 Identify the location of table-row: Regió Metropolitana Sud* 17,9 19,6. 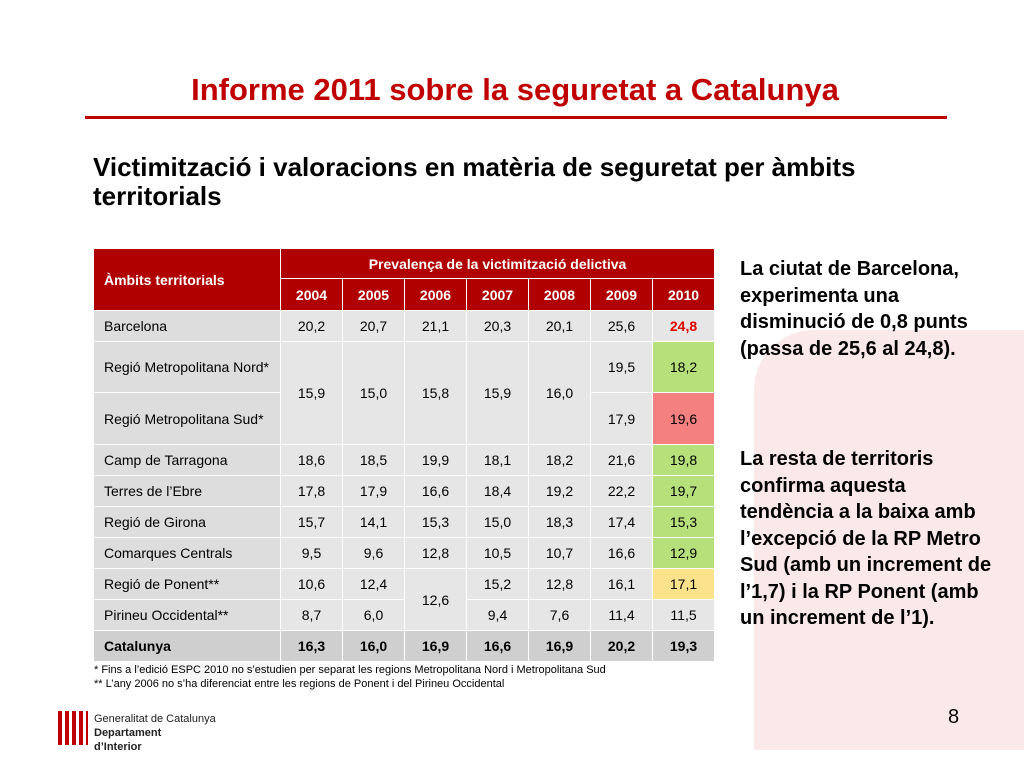
(404, 418).